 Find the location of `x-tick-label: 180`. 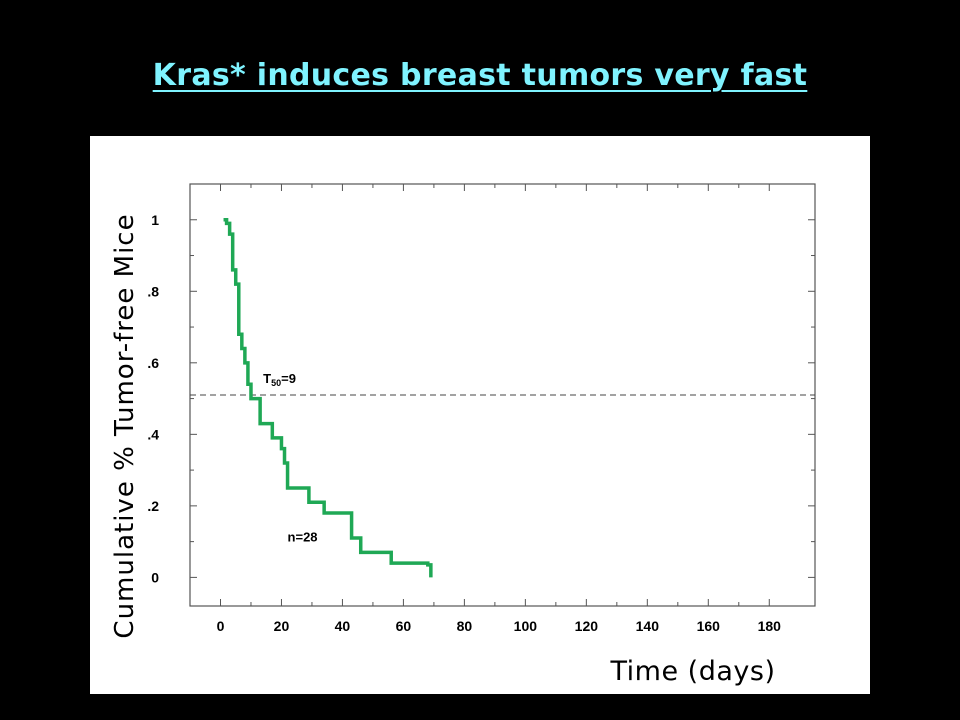

x-tick-label: 180 is located at coordinates (770, 626).